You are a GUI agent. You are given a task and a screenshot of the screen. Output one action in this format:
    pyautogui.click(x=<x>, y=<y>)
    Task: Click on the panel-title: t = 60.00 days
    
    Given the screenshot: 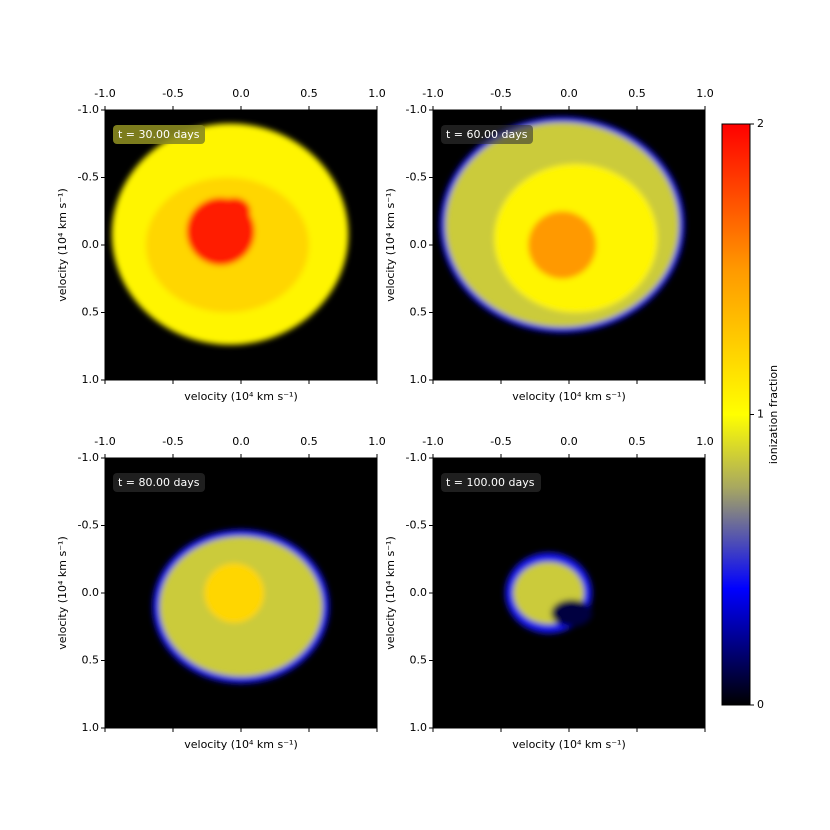 What is the action you would take?
    pyautogui.click(x=487, y=134)
    